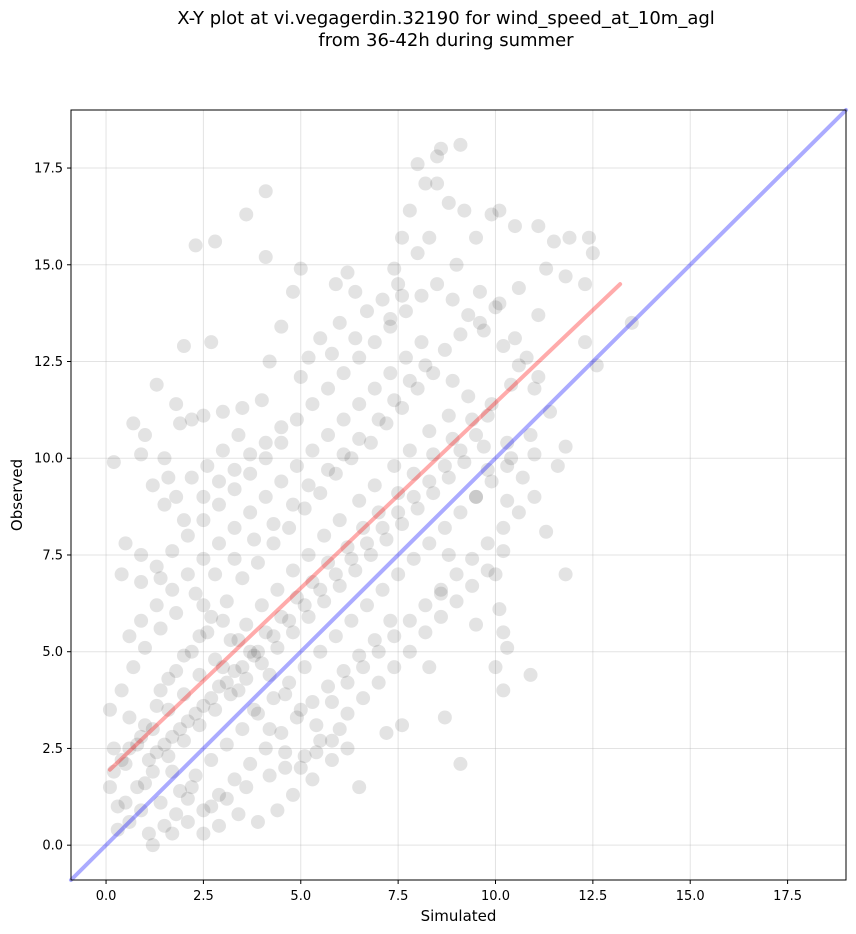 This screenshot has width=856, height=934. What do you see at coordinates (300, 896) in the screenshot?
I see `x-tick-label: 5.0` at bounding box center [300, 896].